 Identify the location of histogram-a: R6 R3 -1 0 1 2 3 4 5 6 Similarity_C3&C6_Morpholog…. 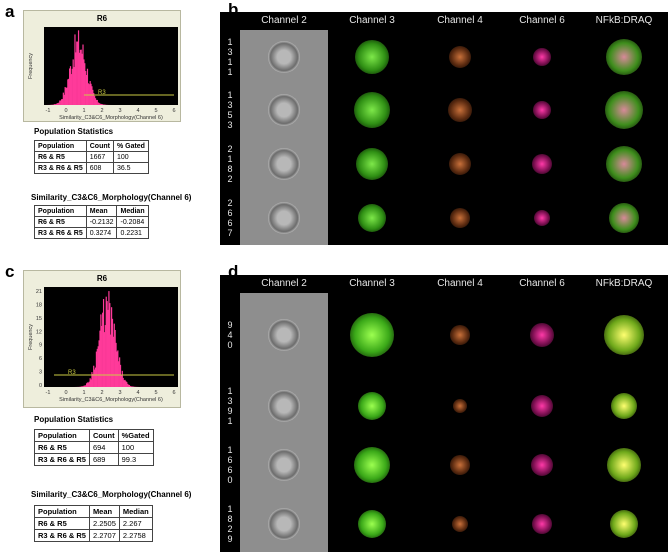
(102, 66).